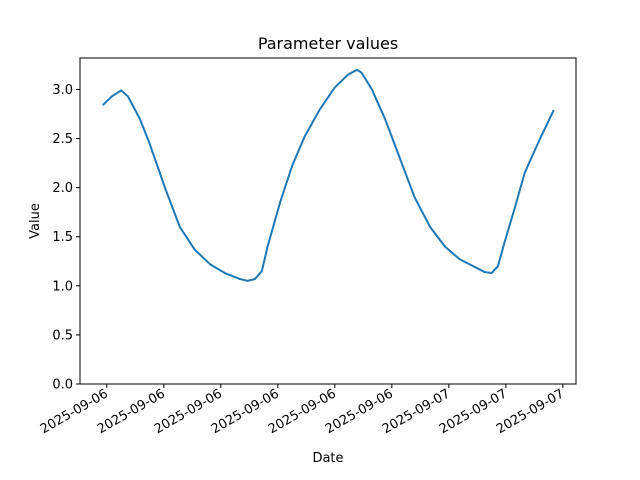 The height and width of the screenshot is (480, 640). Describe the element at coordinates (35, 221) in the screenshot. I see `y-axis-label: Value` at that location.